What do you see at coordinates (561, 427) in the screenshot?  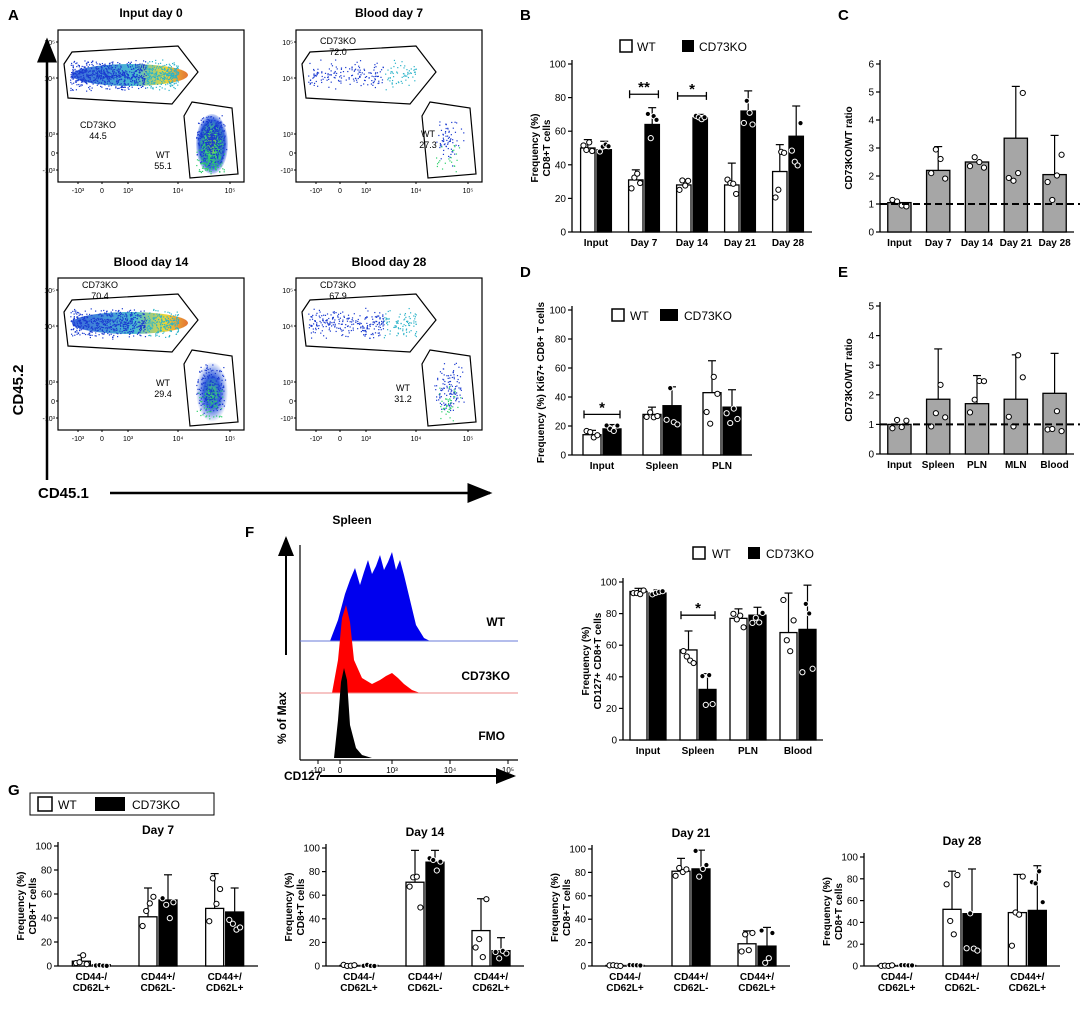 I see `y-tick-label: 20` at bounding box center [561, 427].